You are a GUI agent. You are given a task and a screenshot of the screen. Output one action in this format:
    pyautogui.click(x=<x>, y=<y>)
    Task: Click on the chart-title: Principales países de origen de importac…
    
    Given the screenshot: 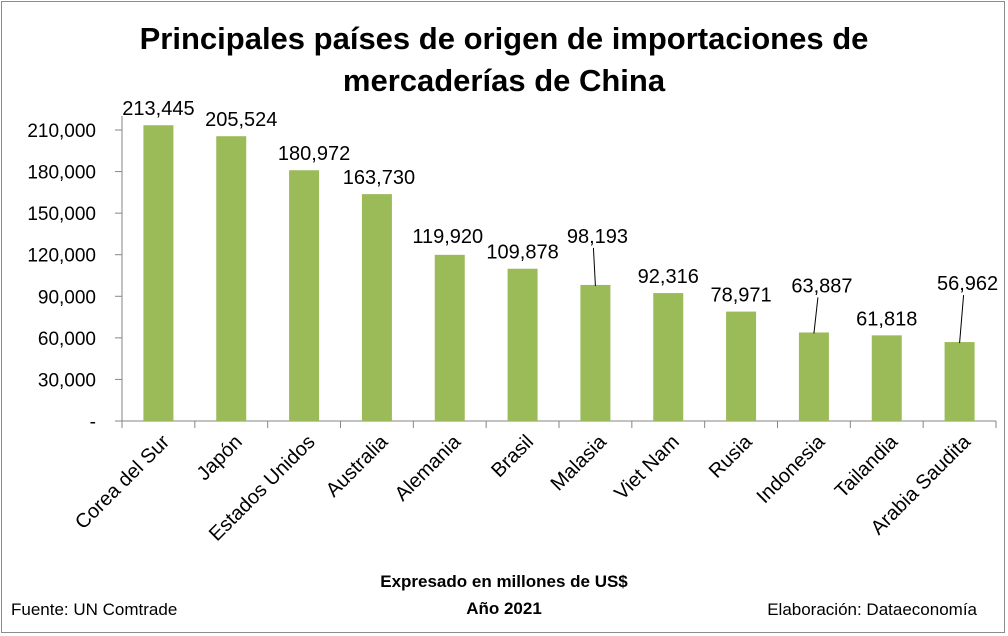 What is the action you would take?
    pyautogui.click(x=504, y=60)
    